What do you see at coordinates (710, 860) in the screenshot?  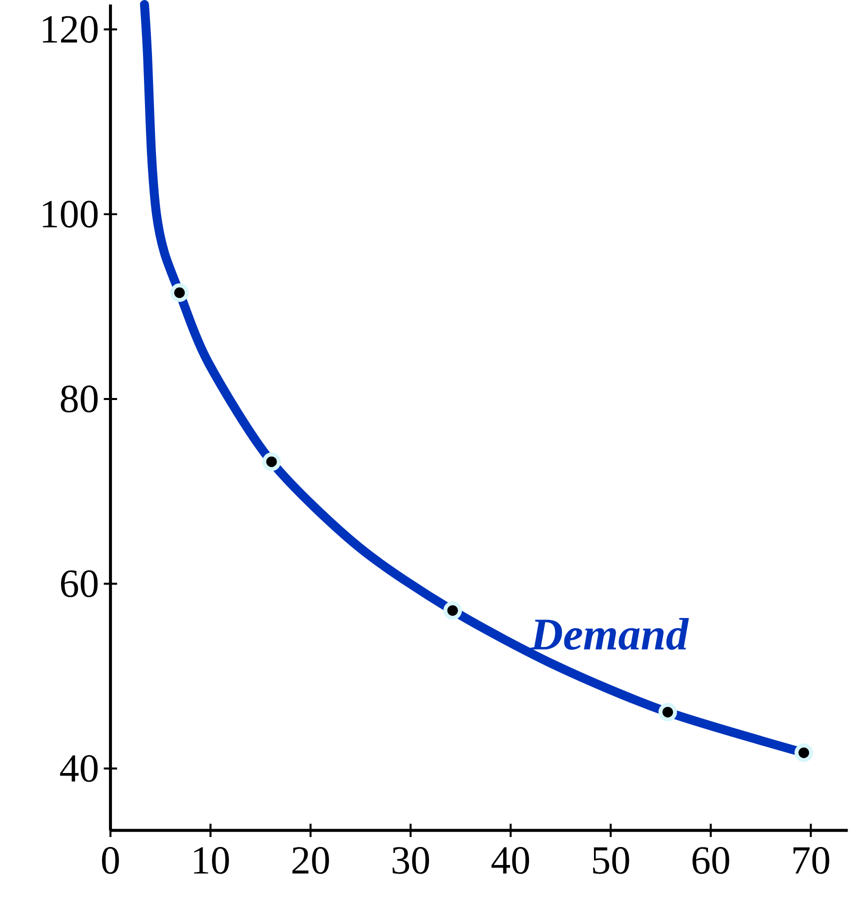 I see `x-tick-label: 60` at bounding box center [710, 860].